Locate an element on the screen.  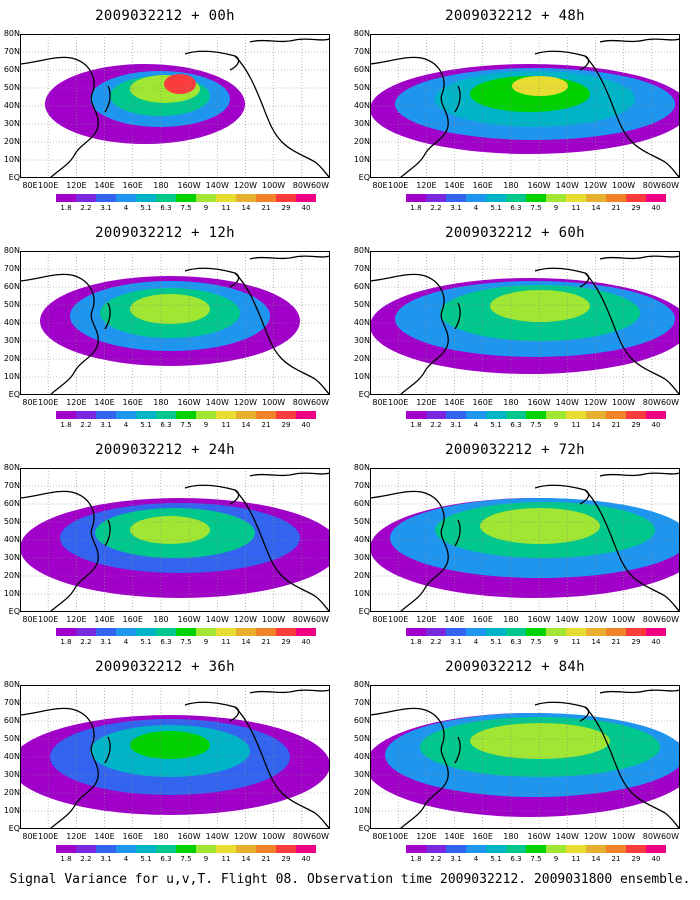
panel-title: 2009032212 + 36h is located at coordinates (165, 667).